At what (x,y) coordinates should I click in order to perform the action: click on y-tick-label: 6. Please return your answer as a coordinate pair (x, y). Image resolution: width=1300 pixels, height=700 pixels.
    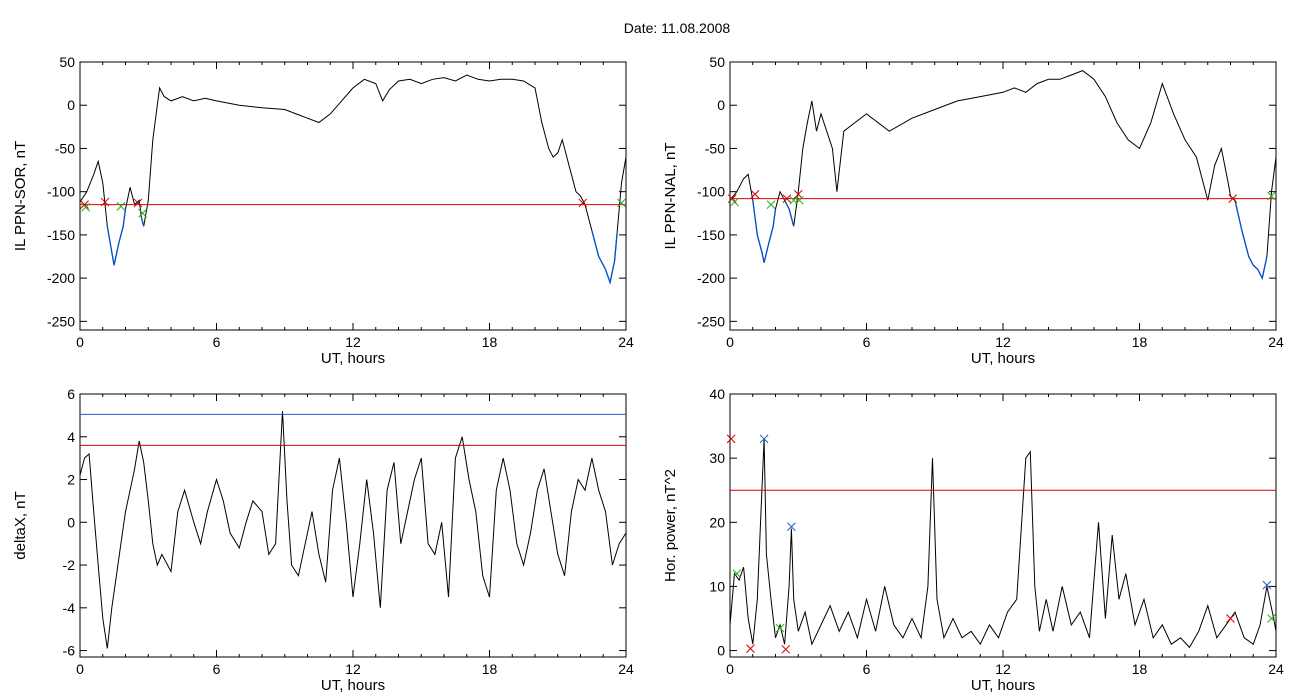
    Looking at the image, I should click on (71, 394).